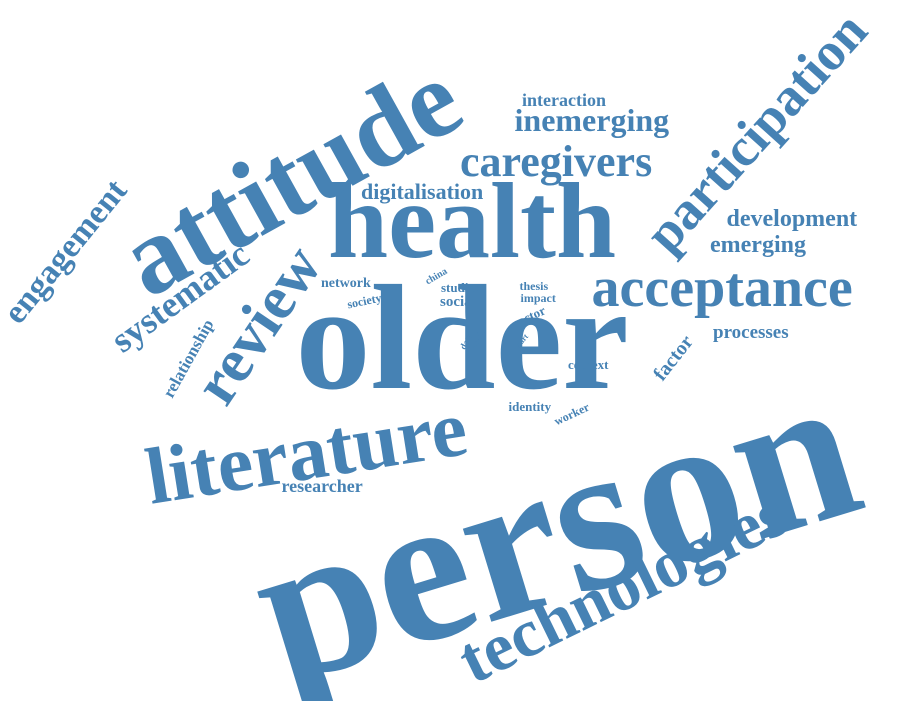 The height and width of the screenshot is (701, 900). I want to click on word-interaction: interaction, so click(564, 100).